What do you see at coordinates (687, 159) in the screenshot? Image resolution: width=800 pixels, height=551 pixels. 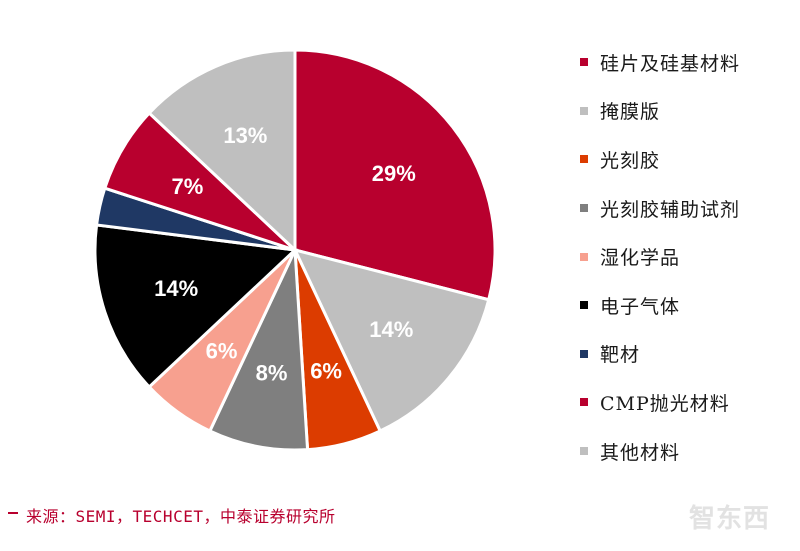 I see `legend-item: 光刻胶` at bounding box center [687, 159].